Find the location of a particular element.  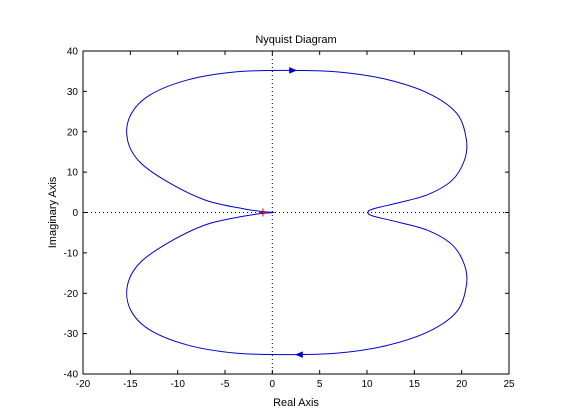

x-tick-label: -5 is located at coordinates (225, 384).